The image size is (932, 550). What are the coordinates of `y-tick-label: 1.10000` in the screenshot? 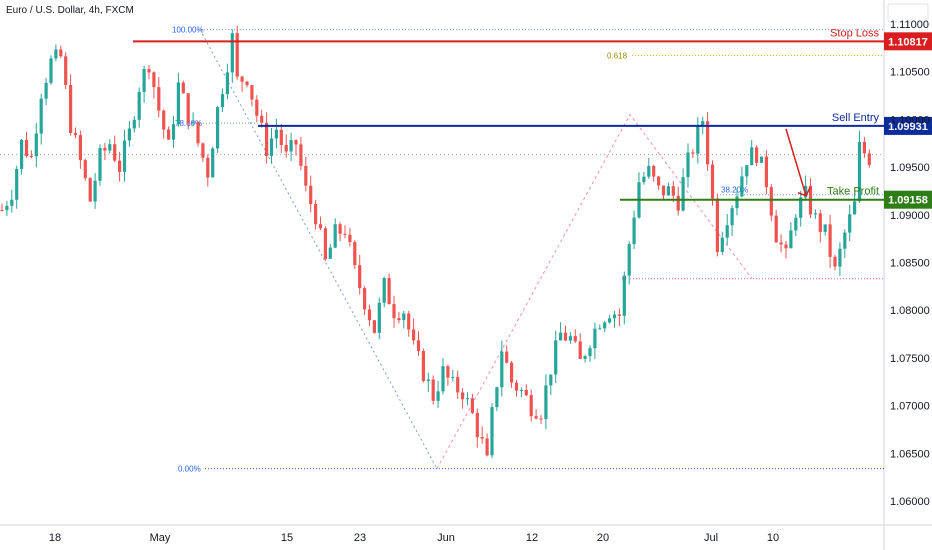 It's located at (910, 120).